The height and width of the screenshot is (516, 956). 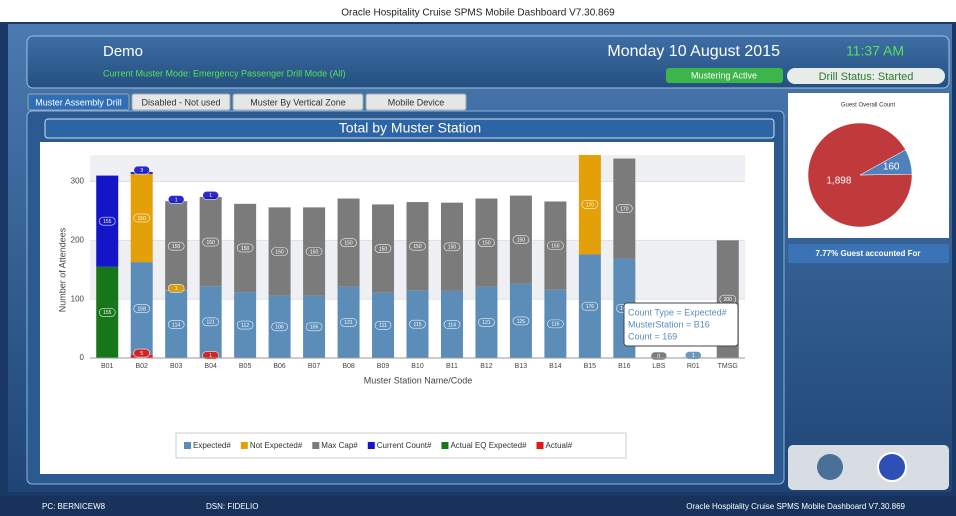 I want to click on data-label: 126, so click(x=521, y=322).